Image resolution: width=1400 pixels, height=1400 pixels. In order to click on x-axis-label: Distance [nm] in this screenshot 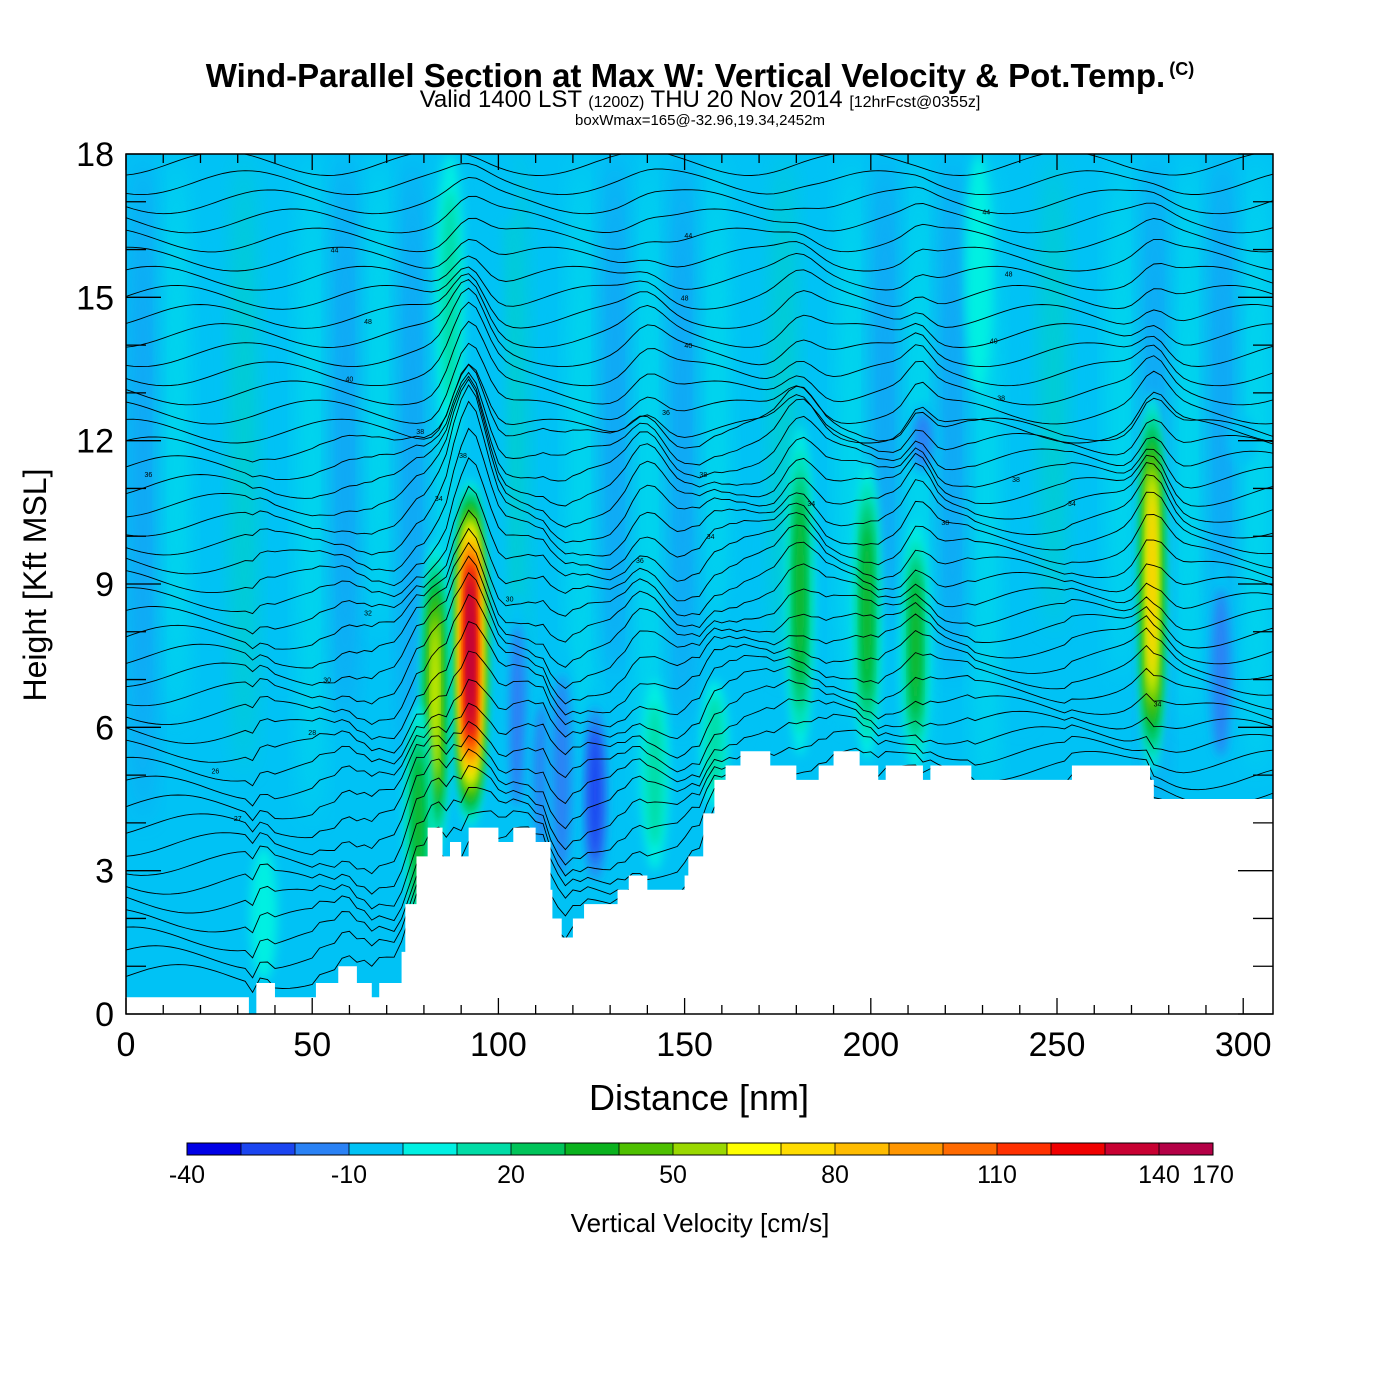, I will do `click(699, 1097)`.